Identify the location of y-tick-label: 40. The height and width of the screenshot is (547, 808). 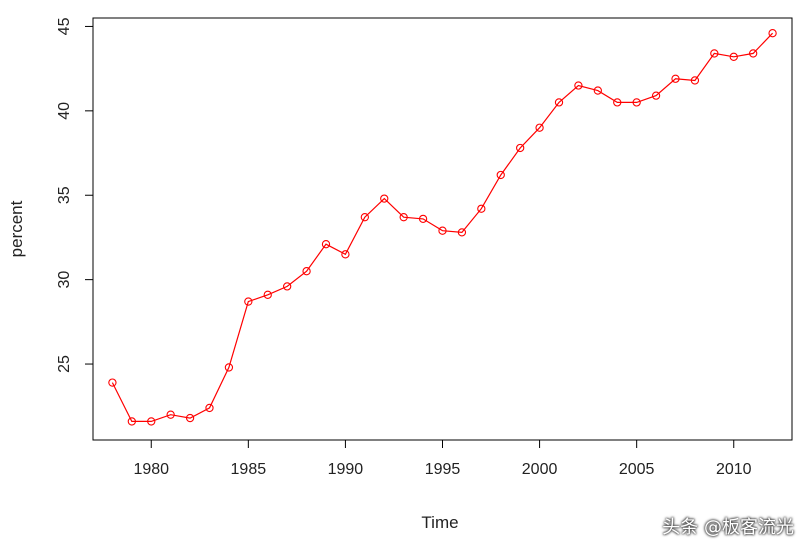
(64, 111).